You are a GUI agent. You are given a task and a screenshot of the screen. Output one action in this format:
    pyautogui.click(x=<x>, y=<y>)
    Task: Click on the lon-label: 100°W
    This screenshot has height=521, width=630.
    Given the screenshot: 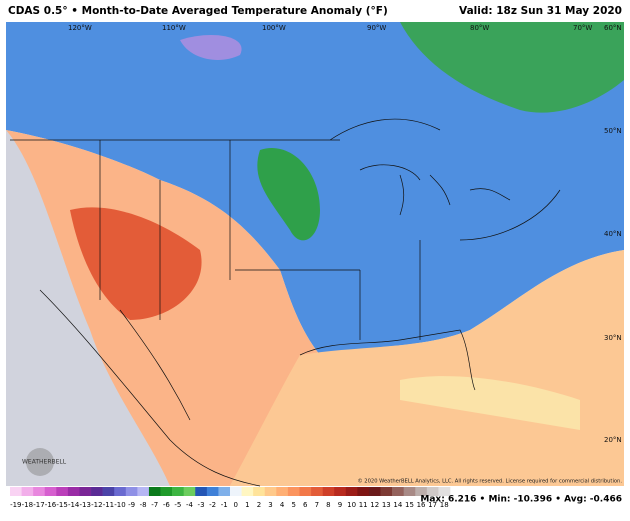 What is the action you would take?
    pyautogui.click(x=274, y=28)
    